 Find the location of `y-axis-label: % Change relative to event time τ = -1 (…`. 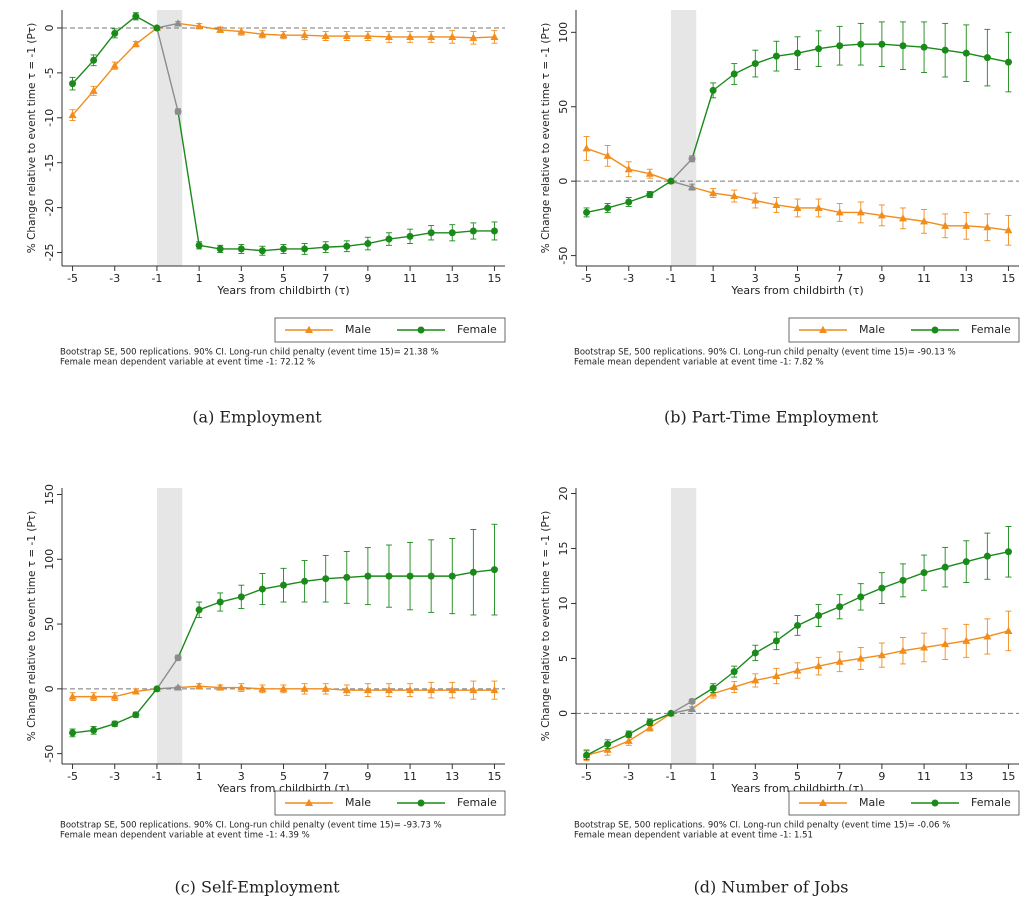

y-axis-label: % Change relative to event time τ = -1 (… is located at coordinates (32, 626).